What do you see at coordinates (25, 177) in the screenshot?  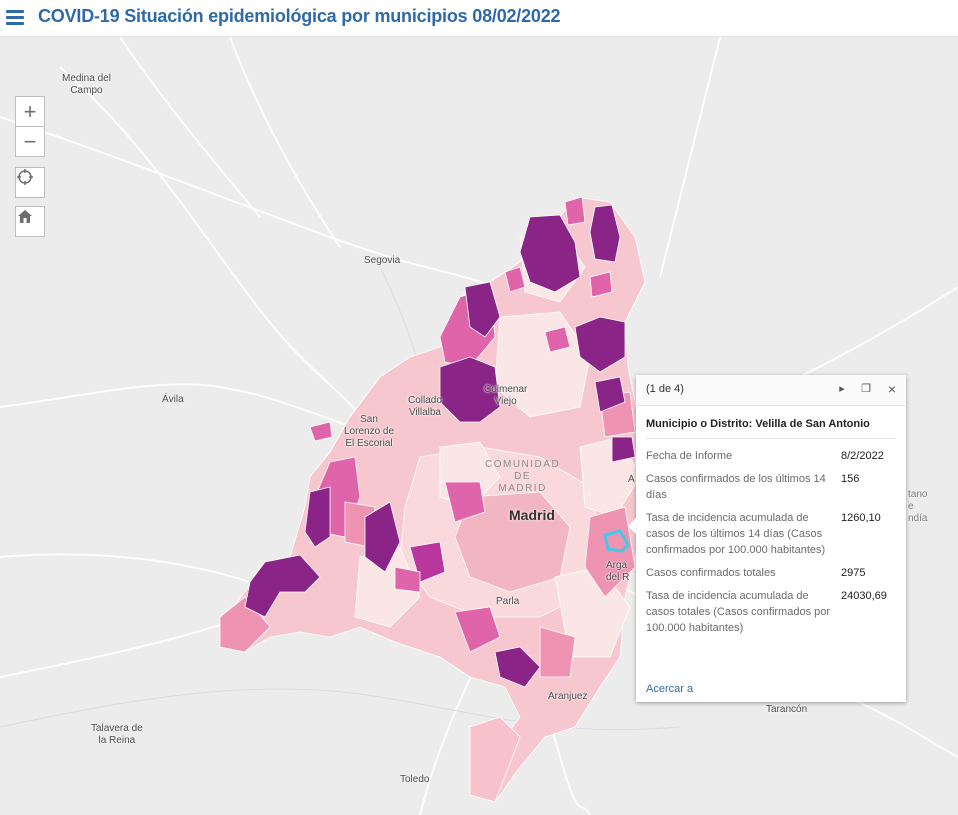 I see `crosshair-icon` at bounding box center [25, 177].